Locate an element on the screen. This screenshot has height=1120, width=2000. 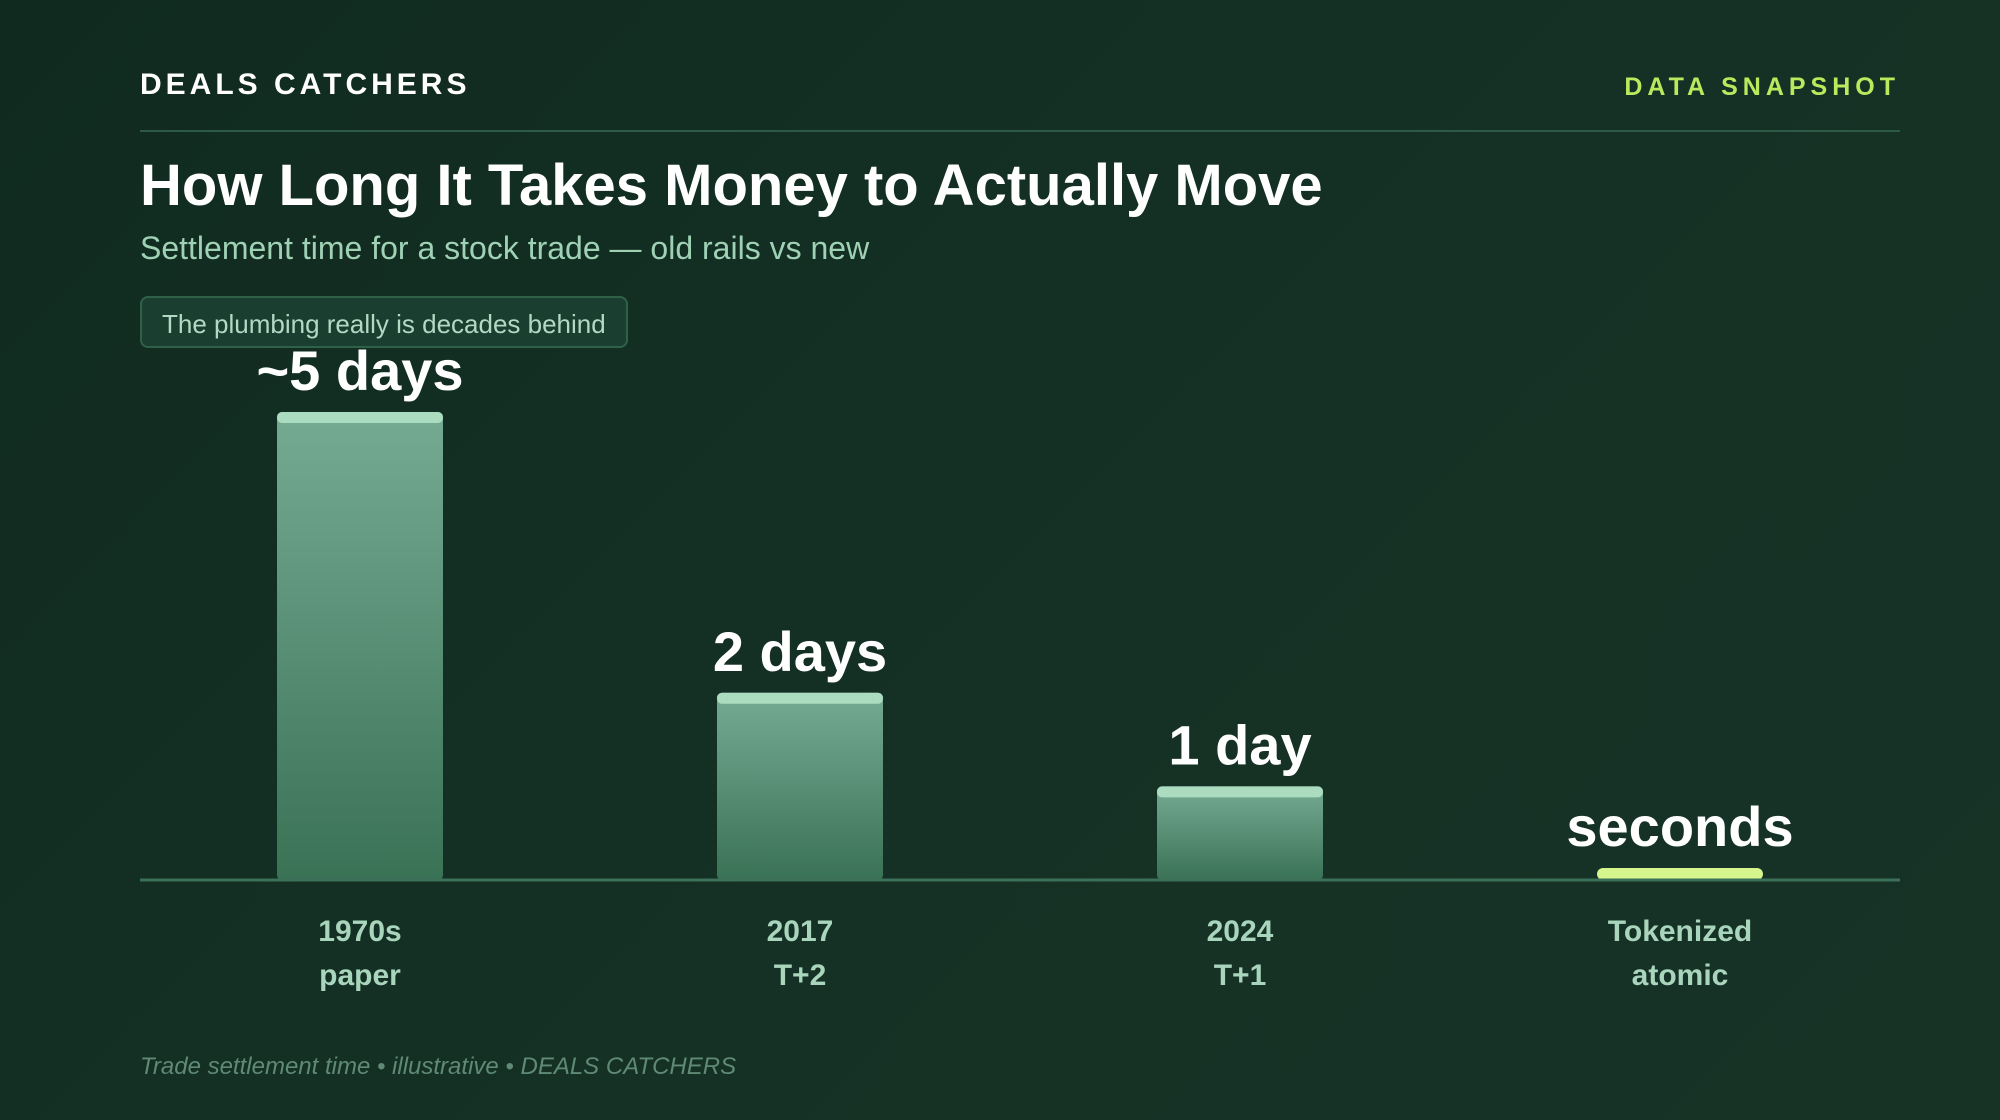
category-label-1: 1970s paper is located at coordinates (359, 953).